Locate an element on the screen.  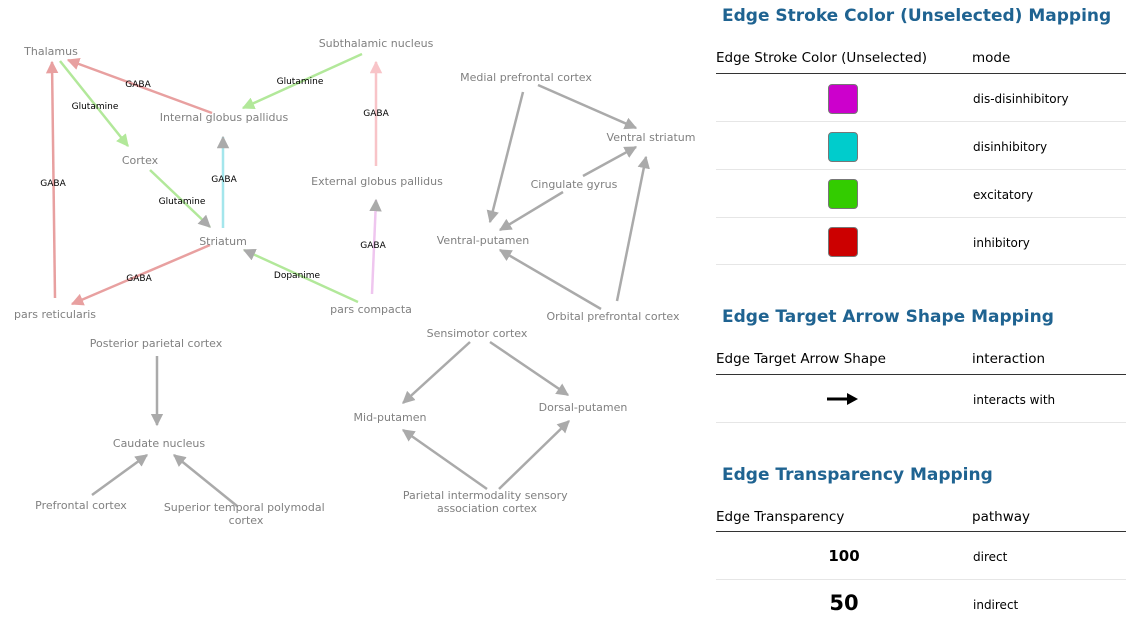
arrow-mapping-title: Edge Target Arrow Shape Mapping is located at coordinates (888, 317).